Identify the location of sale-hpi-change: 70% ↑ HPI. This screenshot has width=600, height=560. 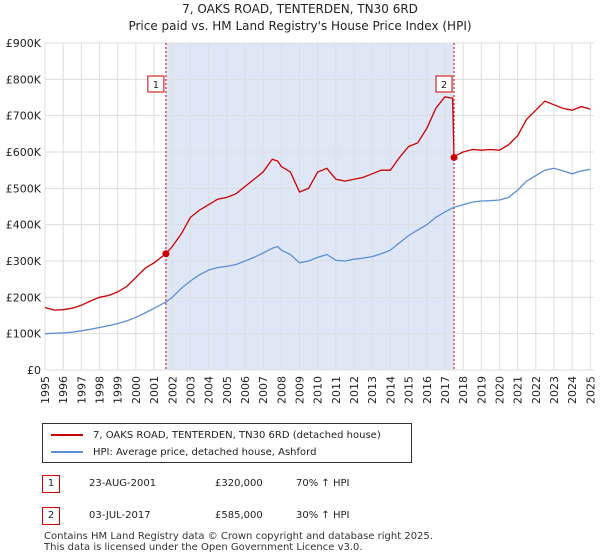
(323, 483).